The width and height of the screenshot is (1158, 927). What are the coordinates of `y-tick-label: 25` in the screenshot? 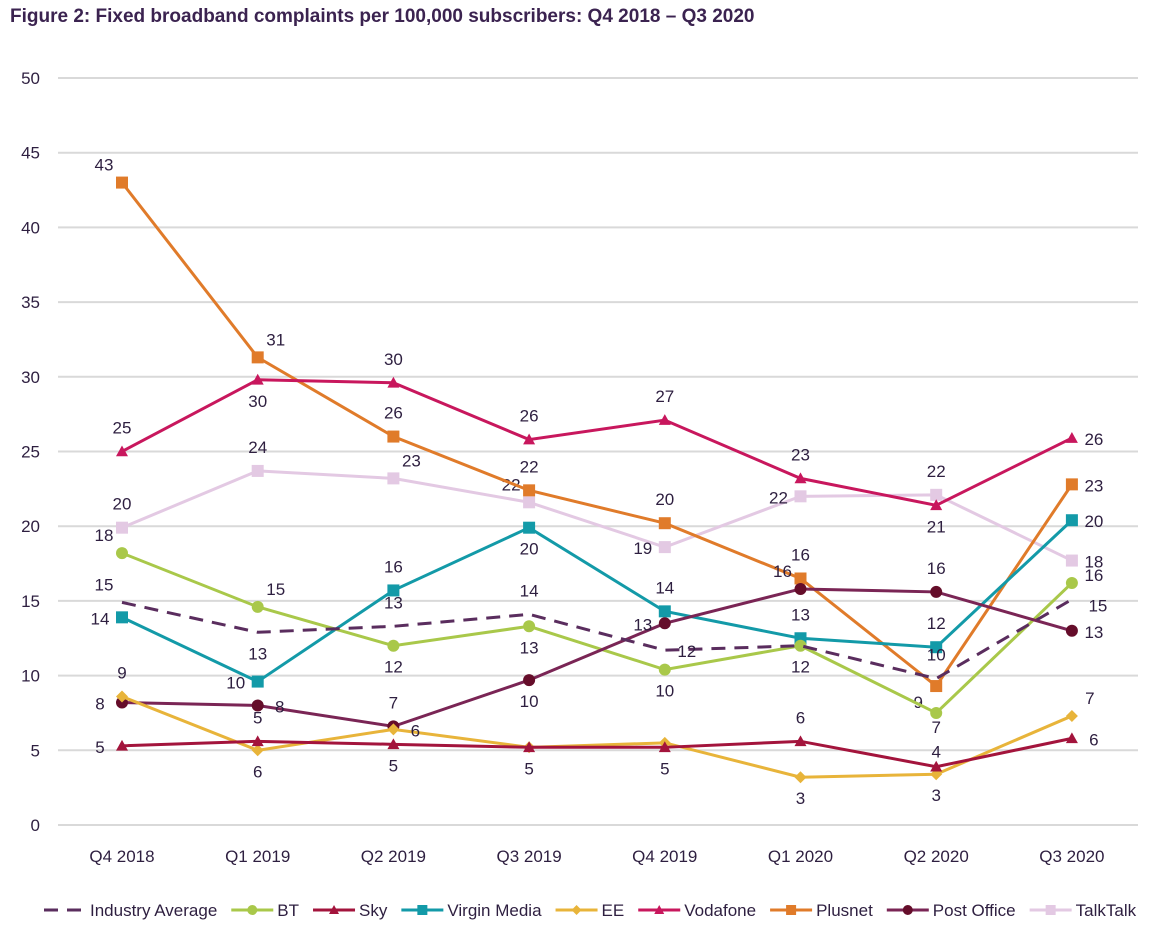 It's located at (30, 452).